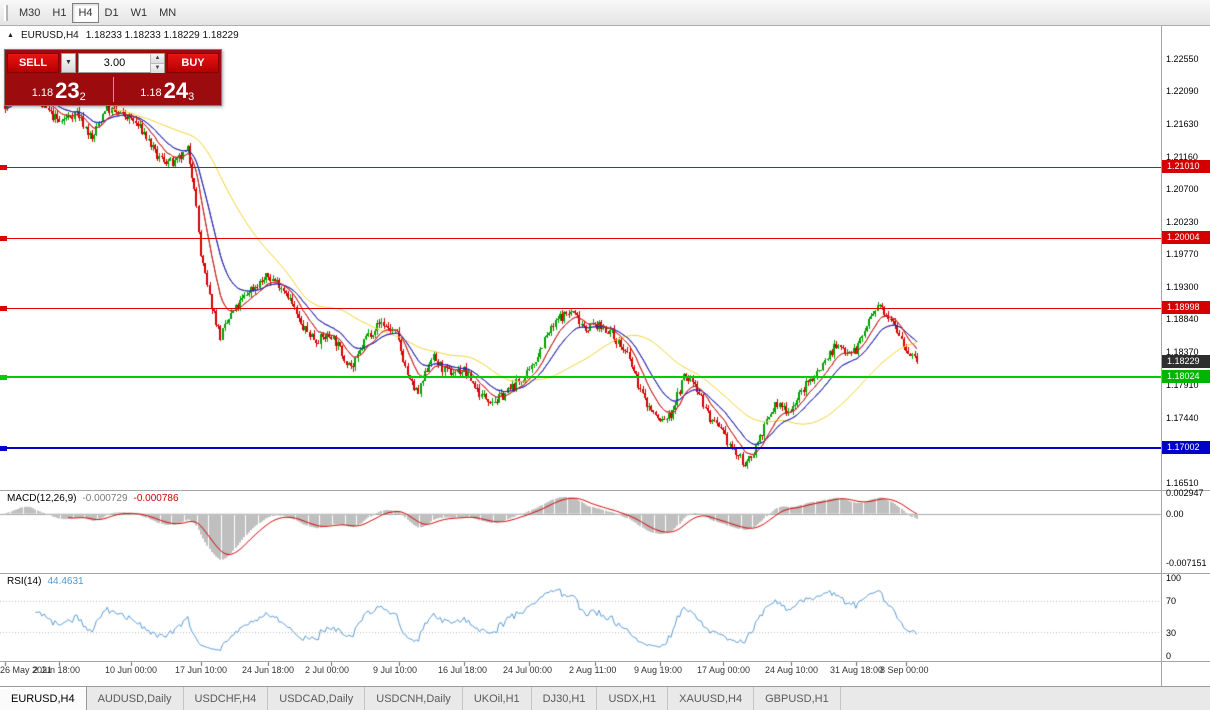 The image size is (1210, 710). I want to click on ask-big-digits: 24, so click(176, 90).